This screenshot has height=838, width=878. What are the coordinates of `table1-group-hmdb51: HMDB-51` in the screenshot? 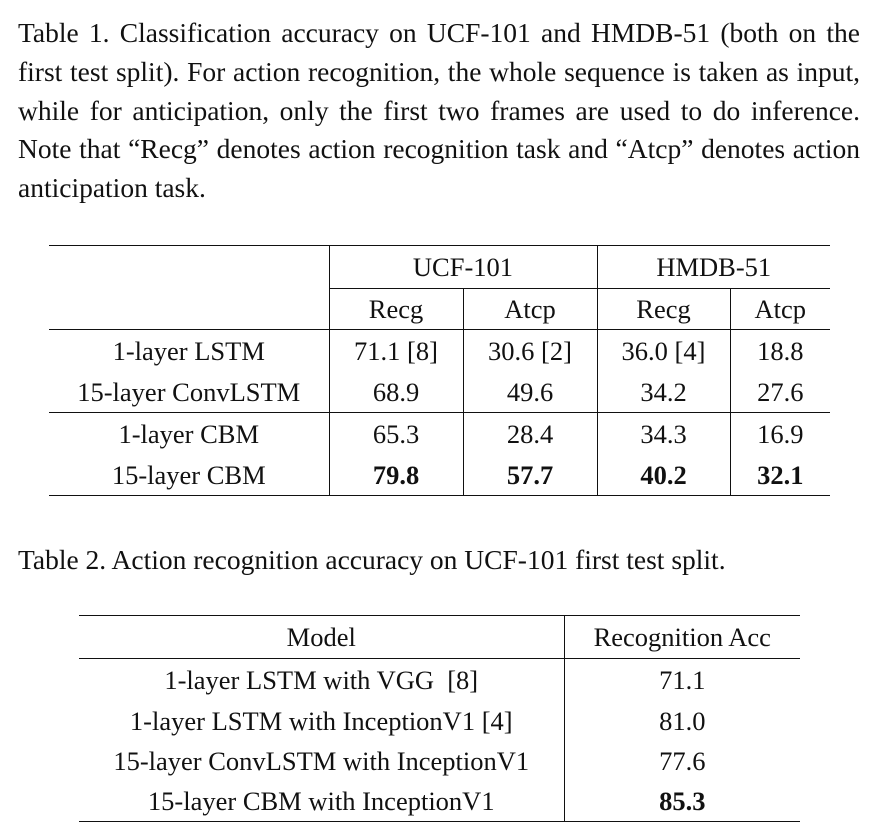 It's located at (713, 267).